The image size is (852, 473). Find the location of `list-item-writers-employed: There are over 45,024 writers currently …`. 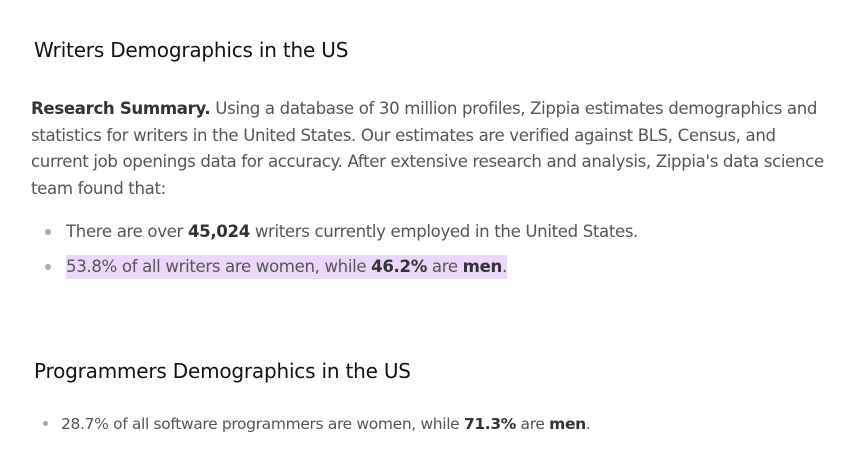

list-item-writers-employed: There are over 45,024 writers currently … is located at coordinates (440, 232).